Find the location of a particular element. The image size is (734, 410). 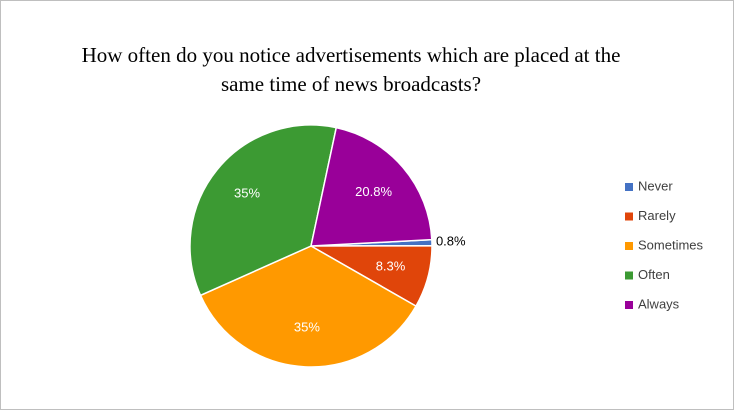

legend-label: Never is located at coordinates (655, 185).